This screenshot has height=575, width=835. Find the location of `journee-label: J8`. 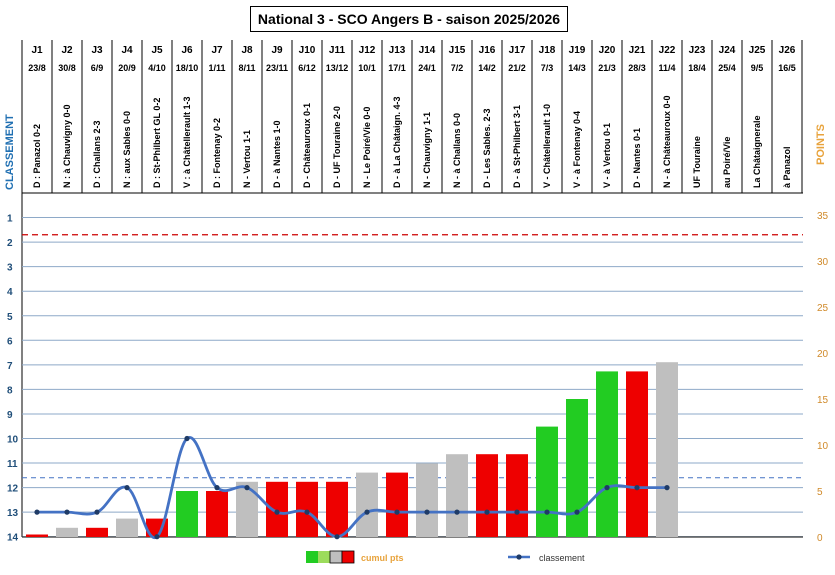

journee-label: J8 is located at coordinates (247, 50).